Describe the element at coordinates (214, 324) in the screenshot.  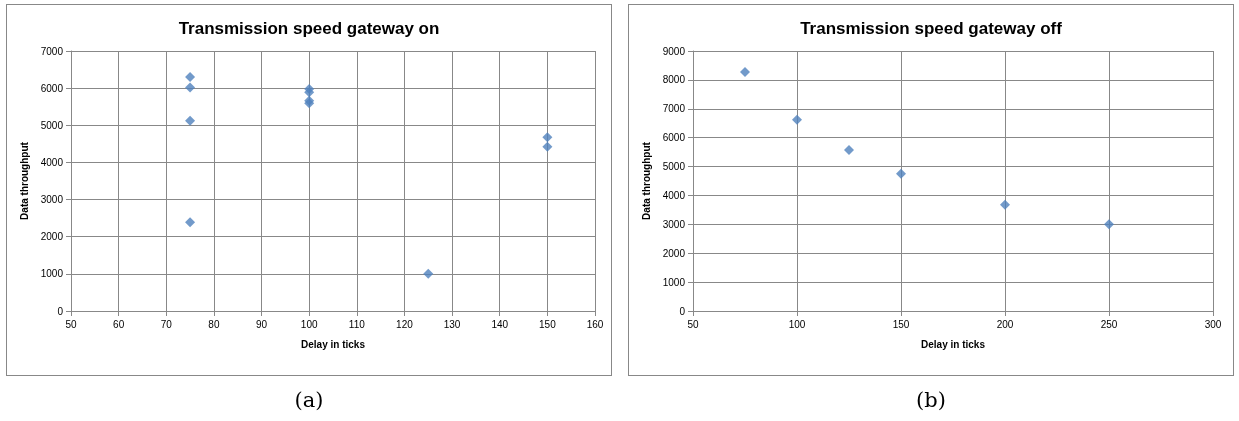
I see `x-tick-label: 80` at that location.